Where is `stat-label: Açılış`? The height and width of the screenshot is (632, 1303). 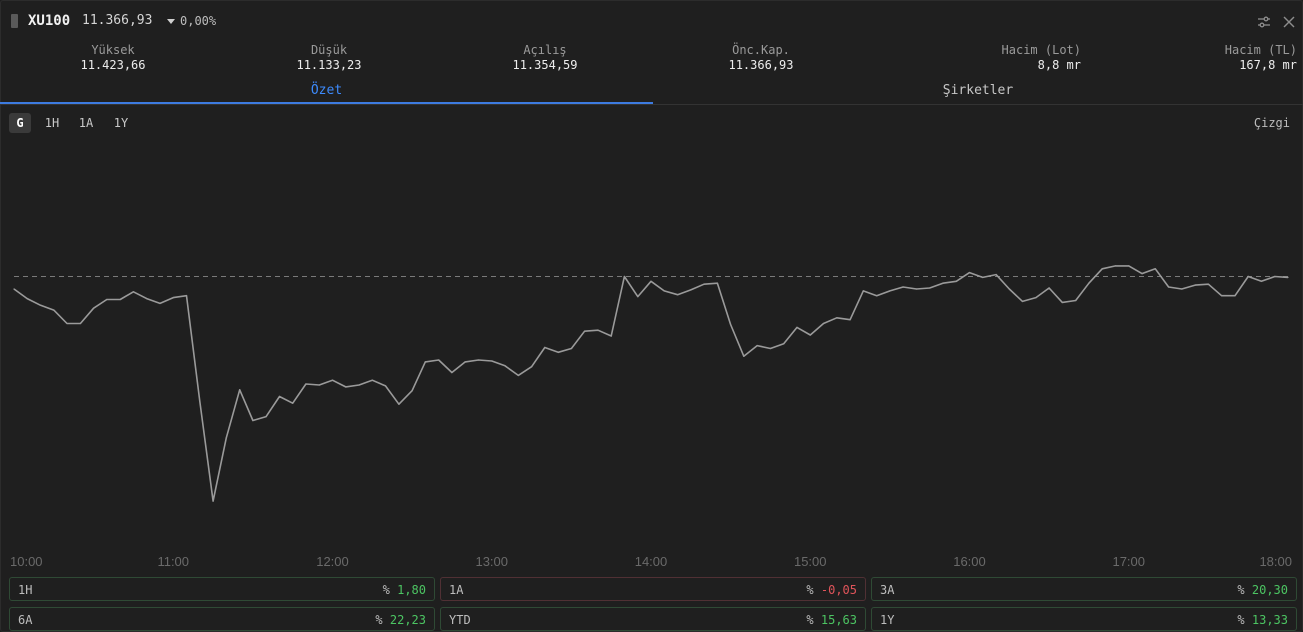
stat-label: Açılış is located at coordinates (545, 50).